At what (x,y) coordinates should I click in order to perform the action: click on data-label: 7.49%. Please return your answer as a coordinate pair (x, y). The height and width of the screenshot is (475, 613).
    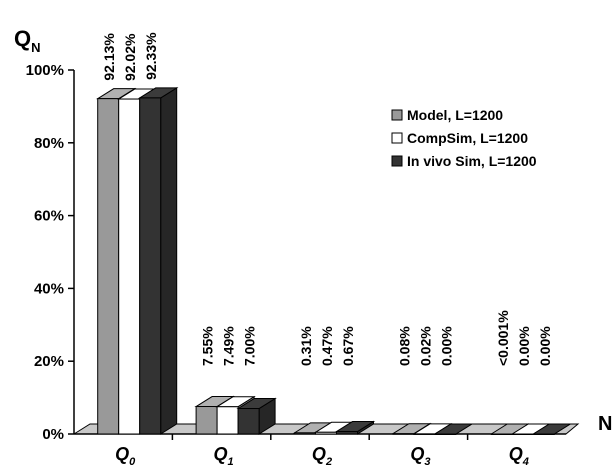
    Looking at the image, I should click on (229, 346).